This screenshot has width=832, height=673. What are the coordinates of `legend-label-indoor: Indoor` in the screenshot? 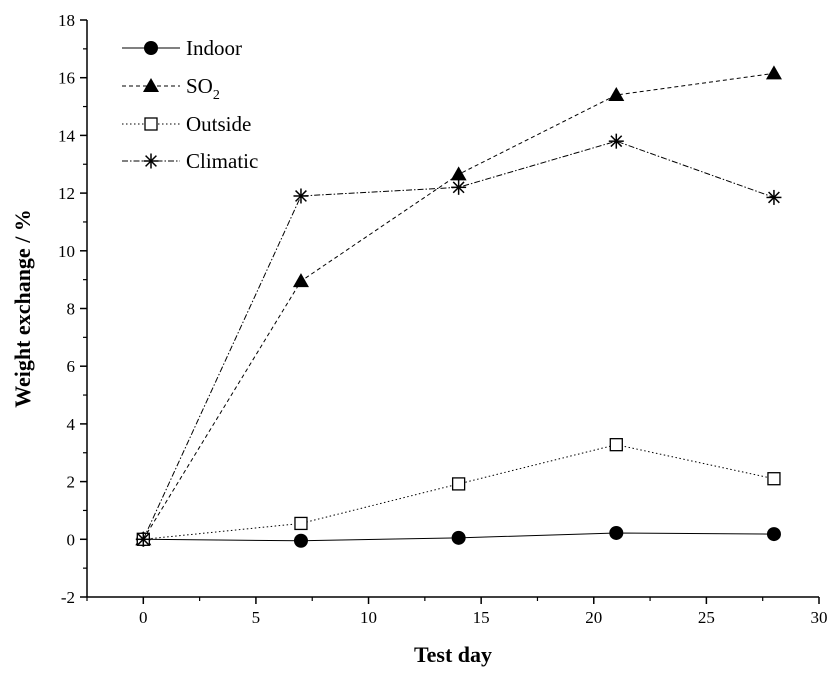 It's located at (214, 48).